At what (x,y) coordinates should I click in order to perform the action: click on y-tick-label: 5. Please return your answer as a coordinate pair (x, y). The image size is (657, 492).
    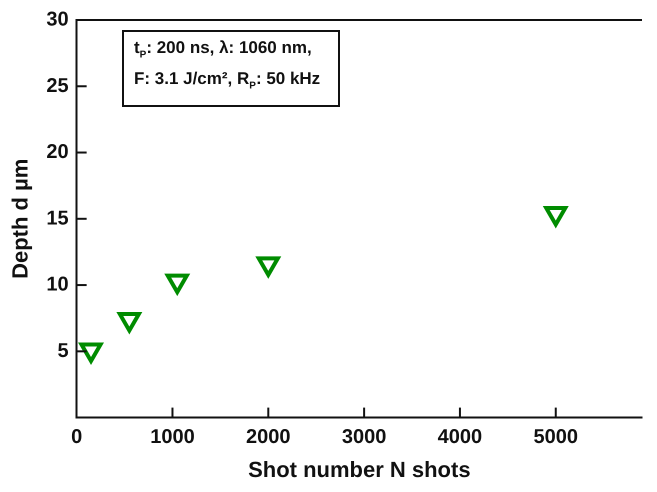
    Looking at the image, I should click on (63, 351).